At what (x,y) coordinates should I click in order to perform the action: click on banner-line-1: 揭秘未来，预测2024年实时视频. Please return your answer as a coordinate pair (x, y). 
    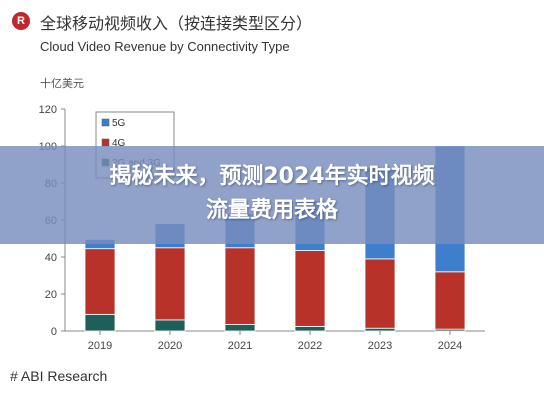
    Looking at the image, I should click on (272, 176).